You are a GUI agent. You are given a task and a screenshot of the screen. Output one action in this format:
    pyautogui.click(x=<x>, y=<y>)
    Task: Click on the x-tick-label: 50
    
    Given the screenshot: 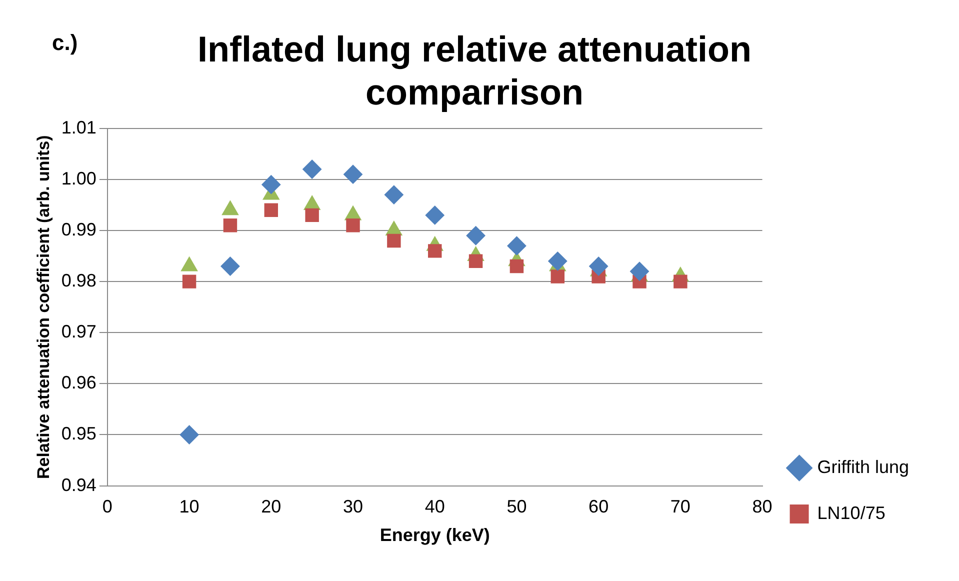 What is the action you would take?
    pyautogui.click(x=516, y=506)
    